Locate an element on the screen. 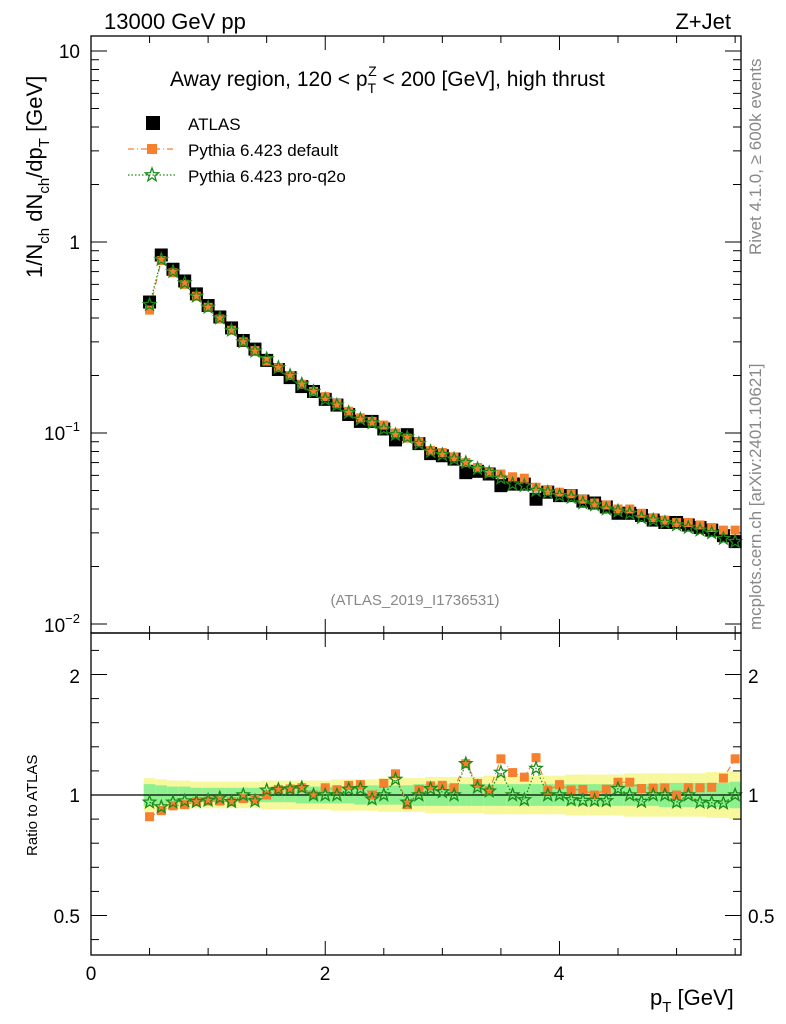 Image resolution: width=786 pixels, height=1024 pixels. ratio-ytick-label-2: 2 is located at coordinates (74, 677).